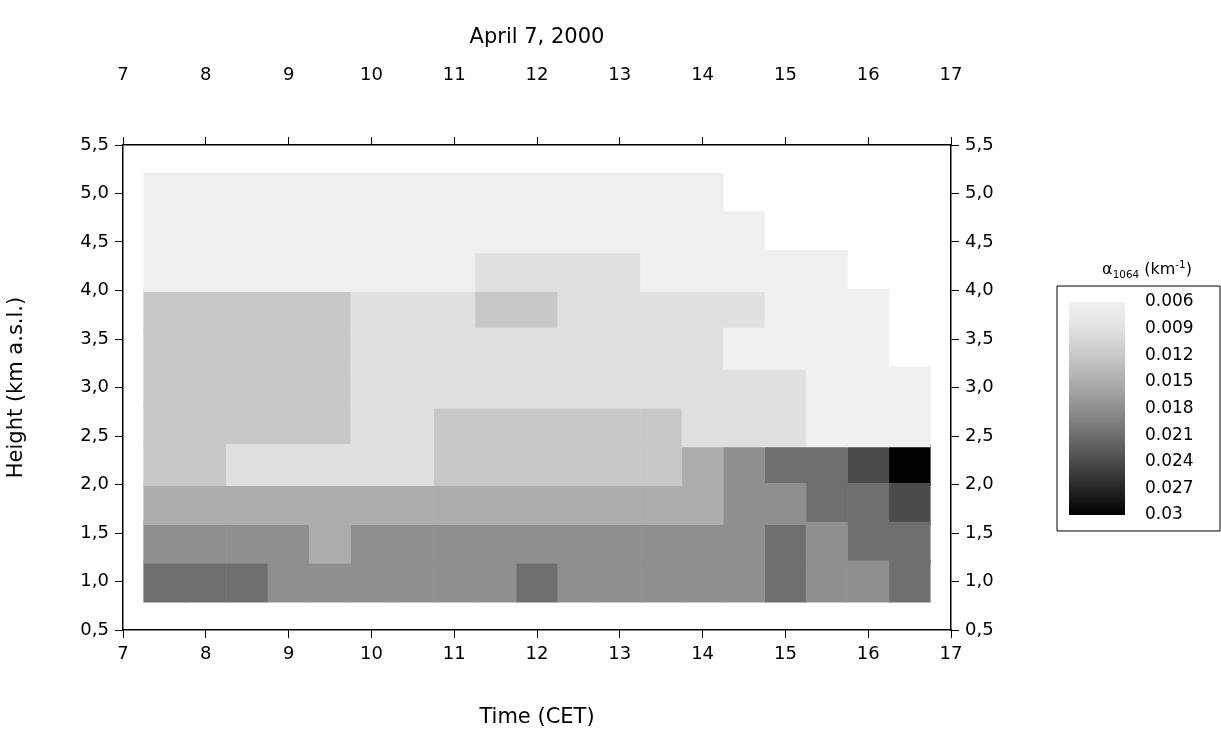  Describe the element at coordinates (1169, 486) in the screenshot. I see `color-bar-label: 0.027` at that location.